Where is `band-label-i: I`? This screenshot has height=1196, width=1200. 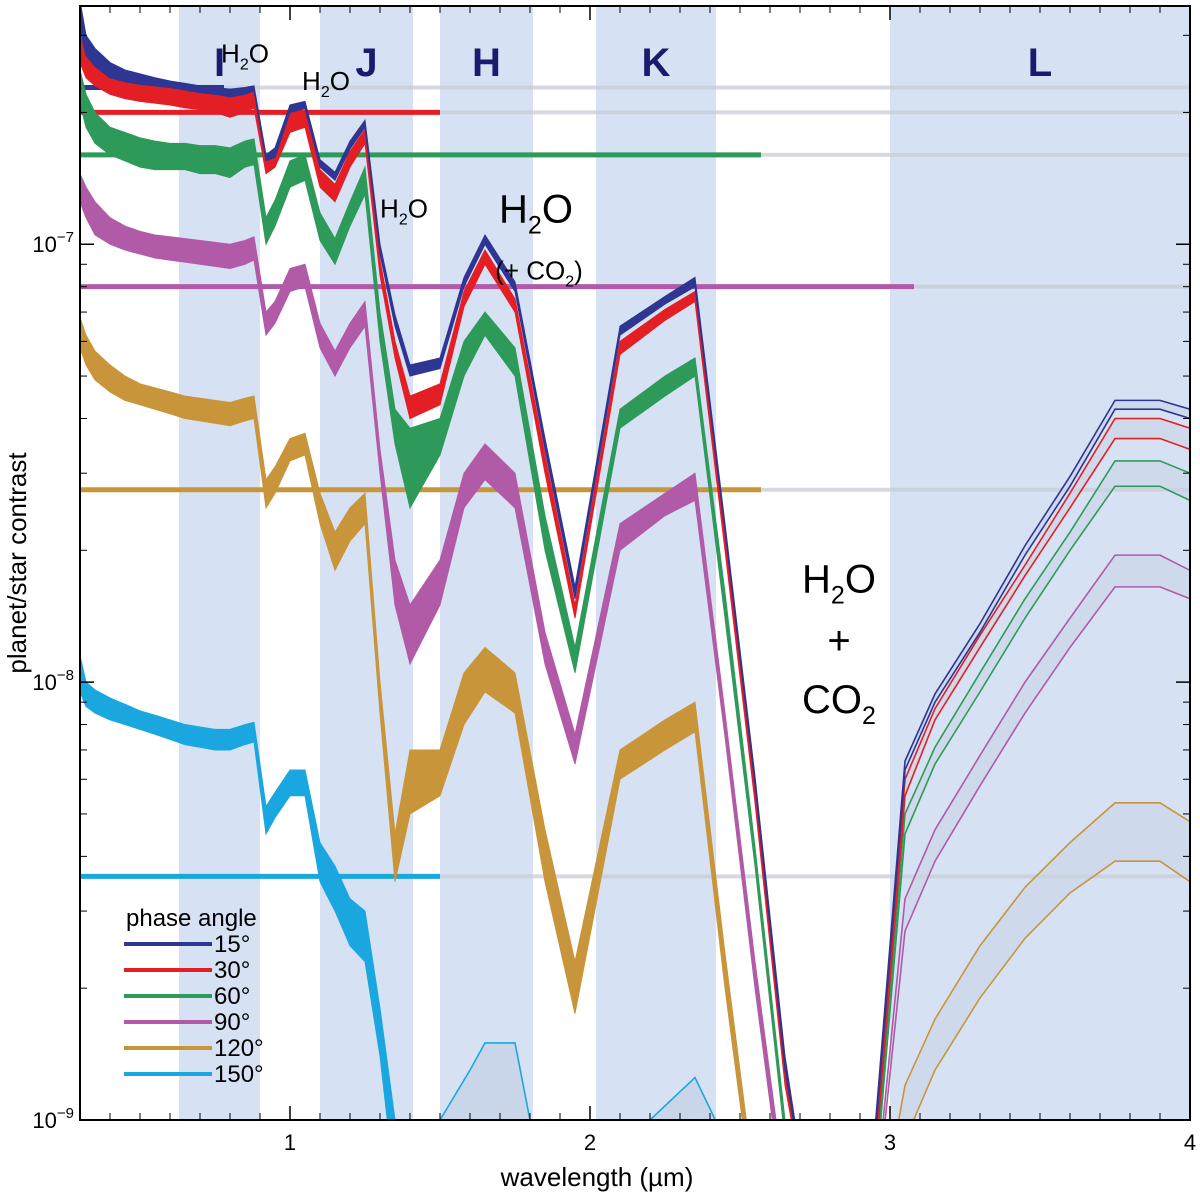 band-label-i: I is located at coordinates (219, 63).